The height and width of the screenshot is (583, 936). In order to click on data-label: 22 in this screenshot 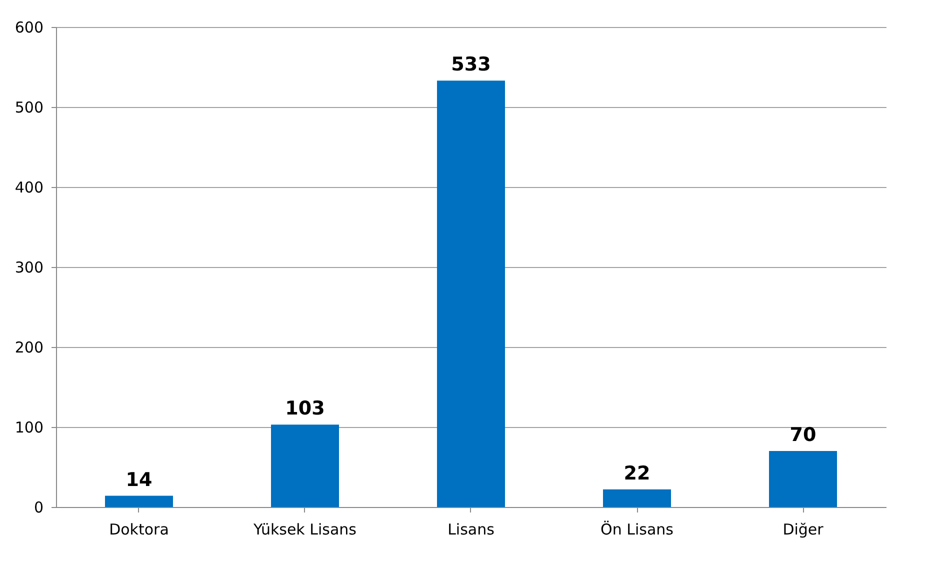, I will do `click(637, 473)`.